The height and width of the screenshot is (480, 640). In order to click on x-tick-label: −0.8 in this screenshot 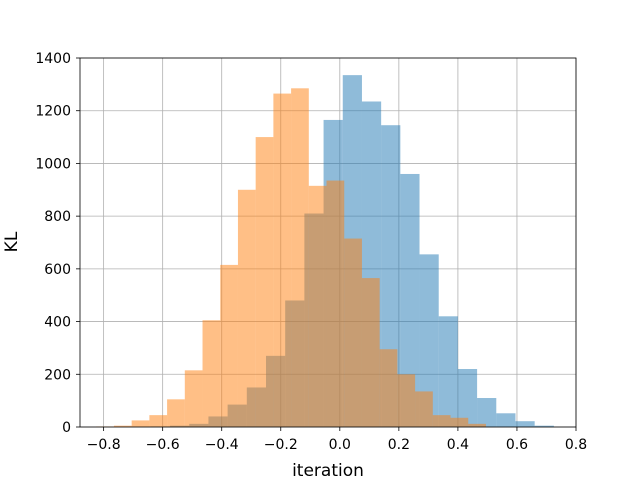, I will do `click(104, 445)`.